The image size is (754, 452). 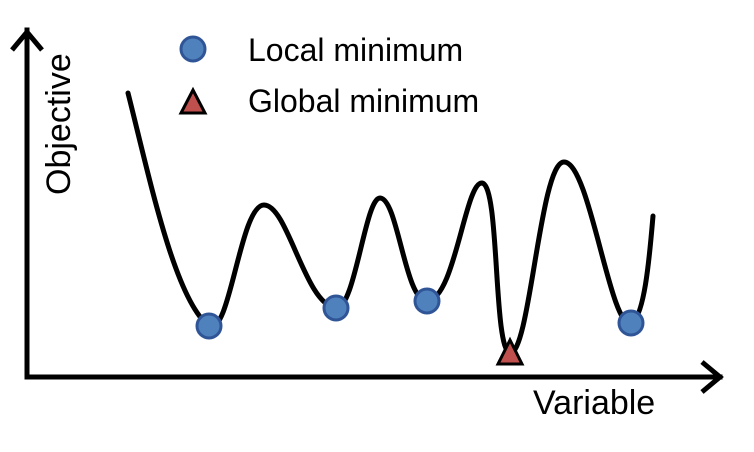 I want to click on x-axis-arrowhead, so click(x=712, y=377).